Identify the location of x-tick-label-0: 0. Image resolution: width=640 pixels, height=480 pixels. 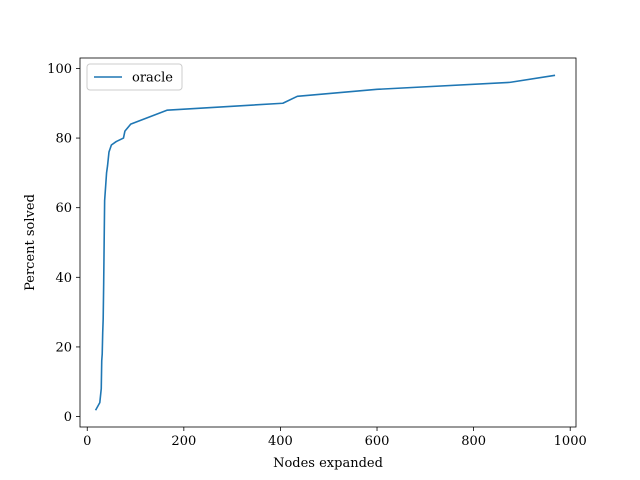
(87, 441).